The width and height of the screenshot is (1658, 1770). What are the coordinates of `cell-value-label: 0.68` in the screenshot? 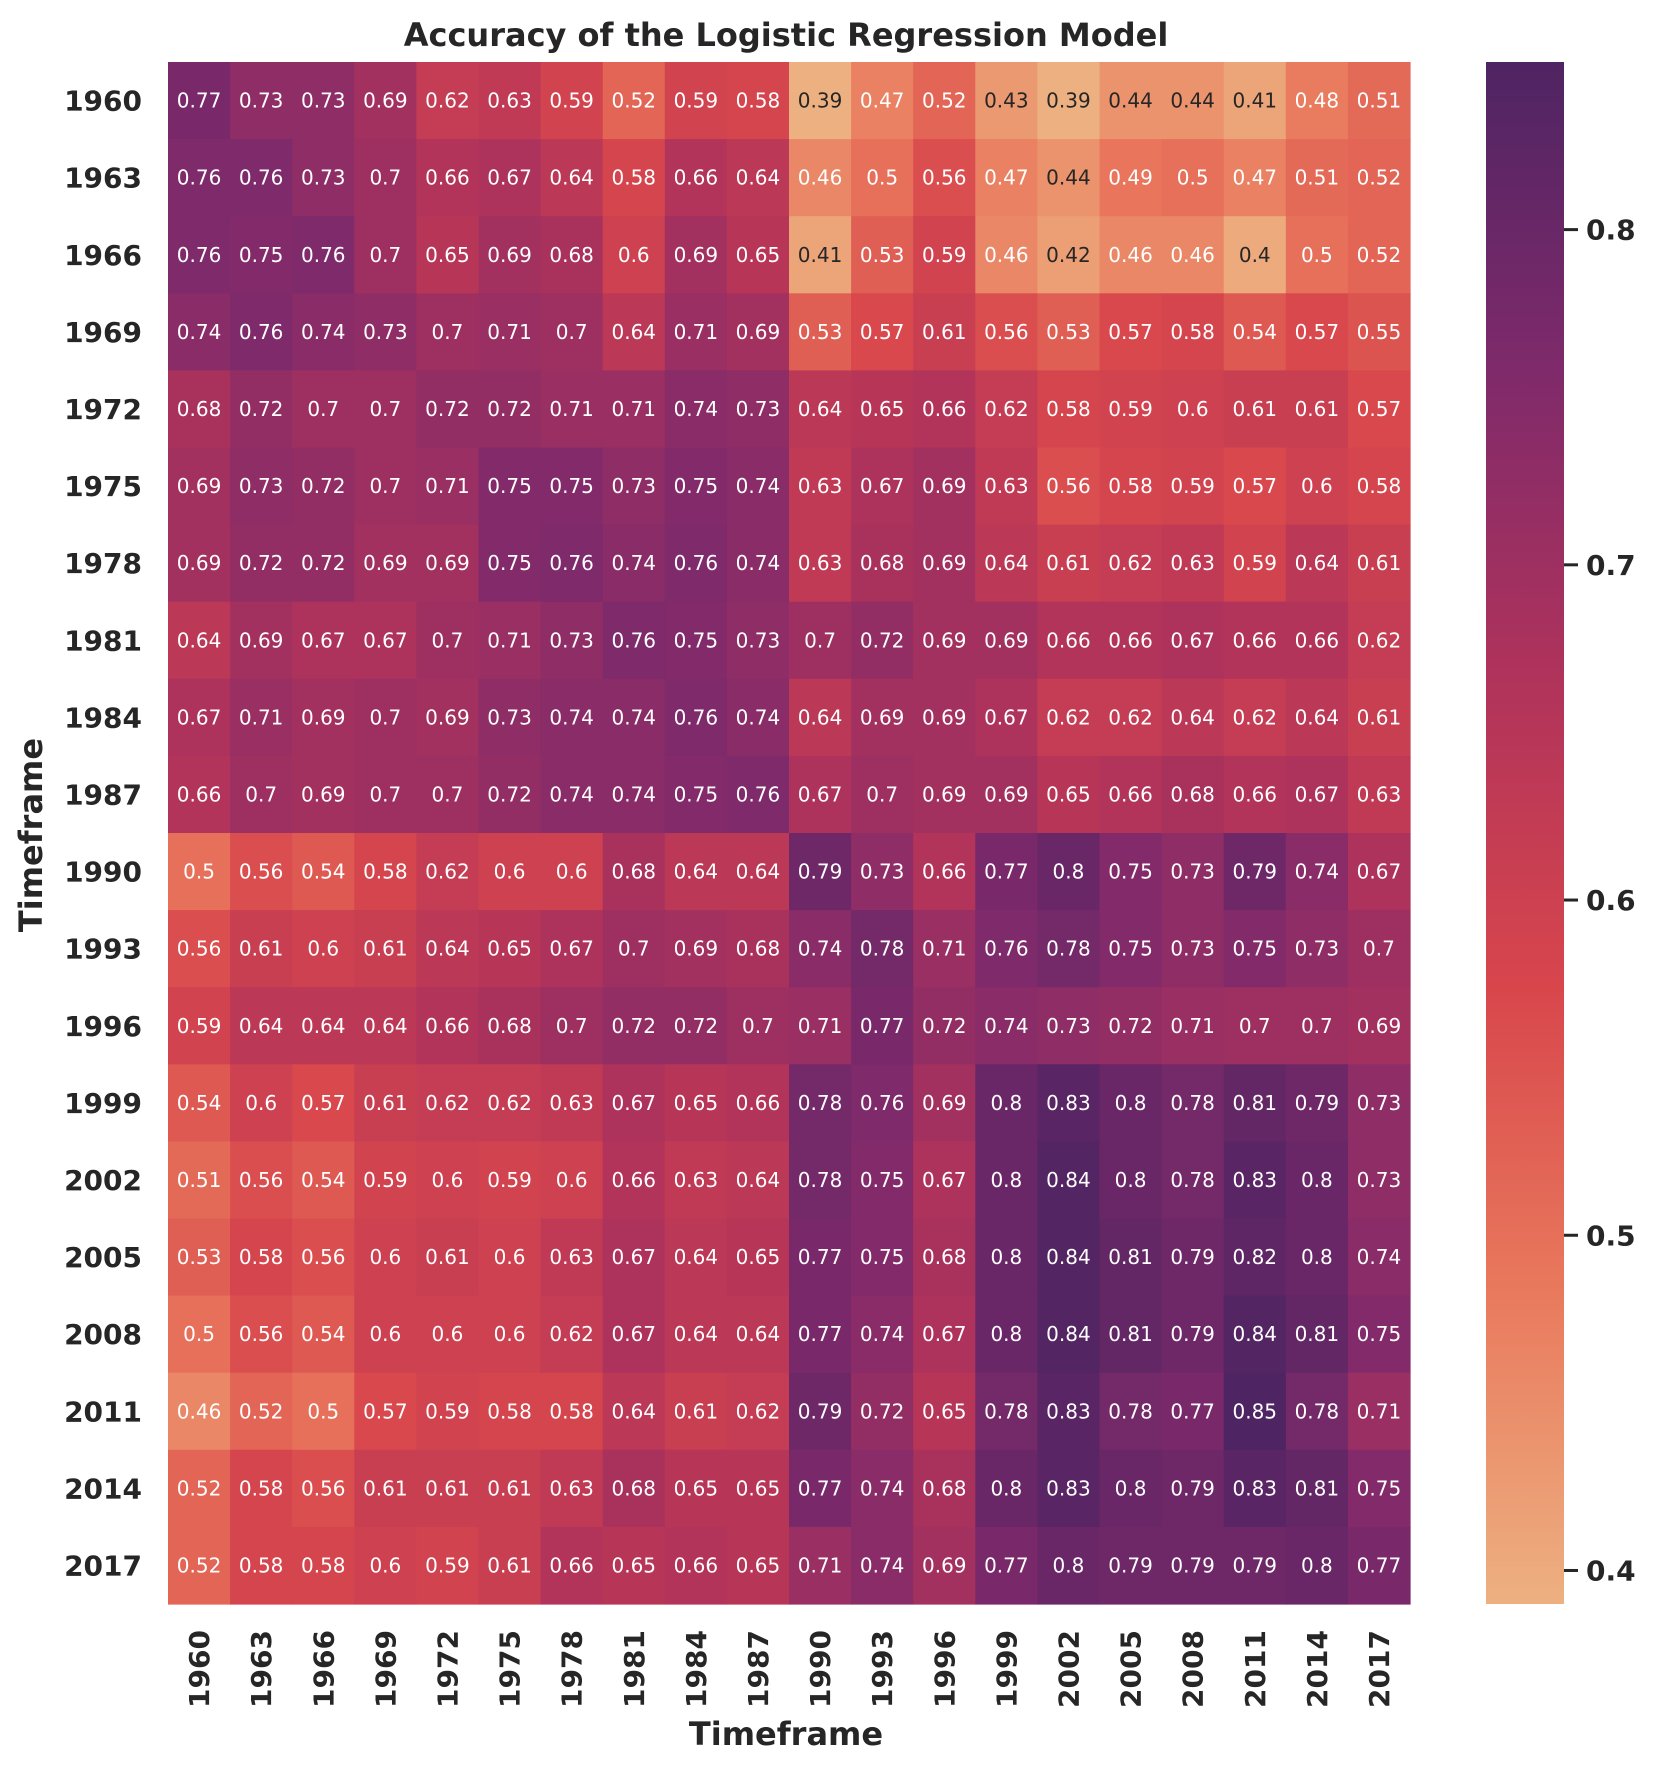 It's located at (944, 1257).